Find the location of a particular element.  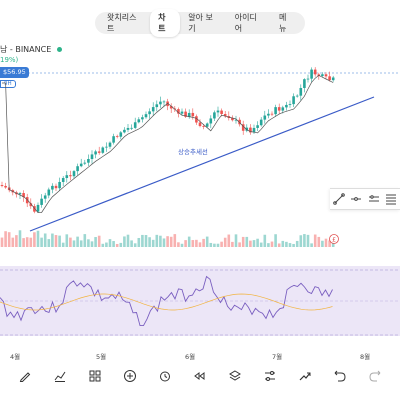

layers-icon is located at coordinates (235, 376).